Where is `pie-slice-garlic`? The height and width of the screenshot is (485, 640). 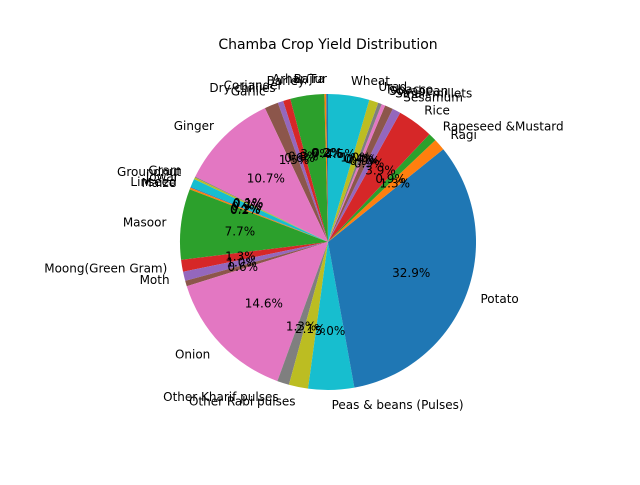 pie-slice-garlic is located at coordinates (296, 172).